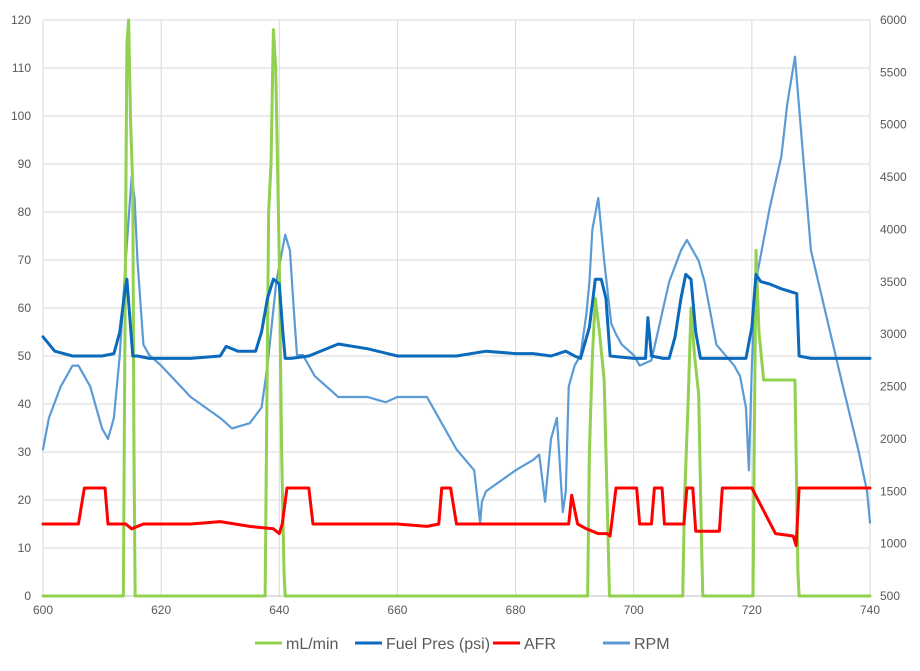 This screenshot has height=671, width=920. What do you see at coordinates (25, 452) in the screenshot?
I see `left-tick-label: 30` at bounding box center [25, 452].